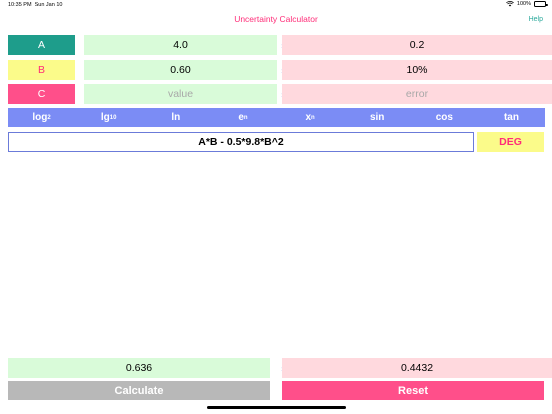 The width and height of the screenshot is (552, 414). Describe the element at coordinates (280, 70) in the screenshot. I see `variable-row-b: B 0.60 ± 10%` at that location.